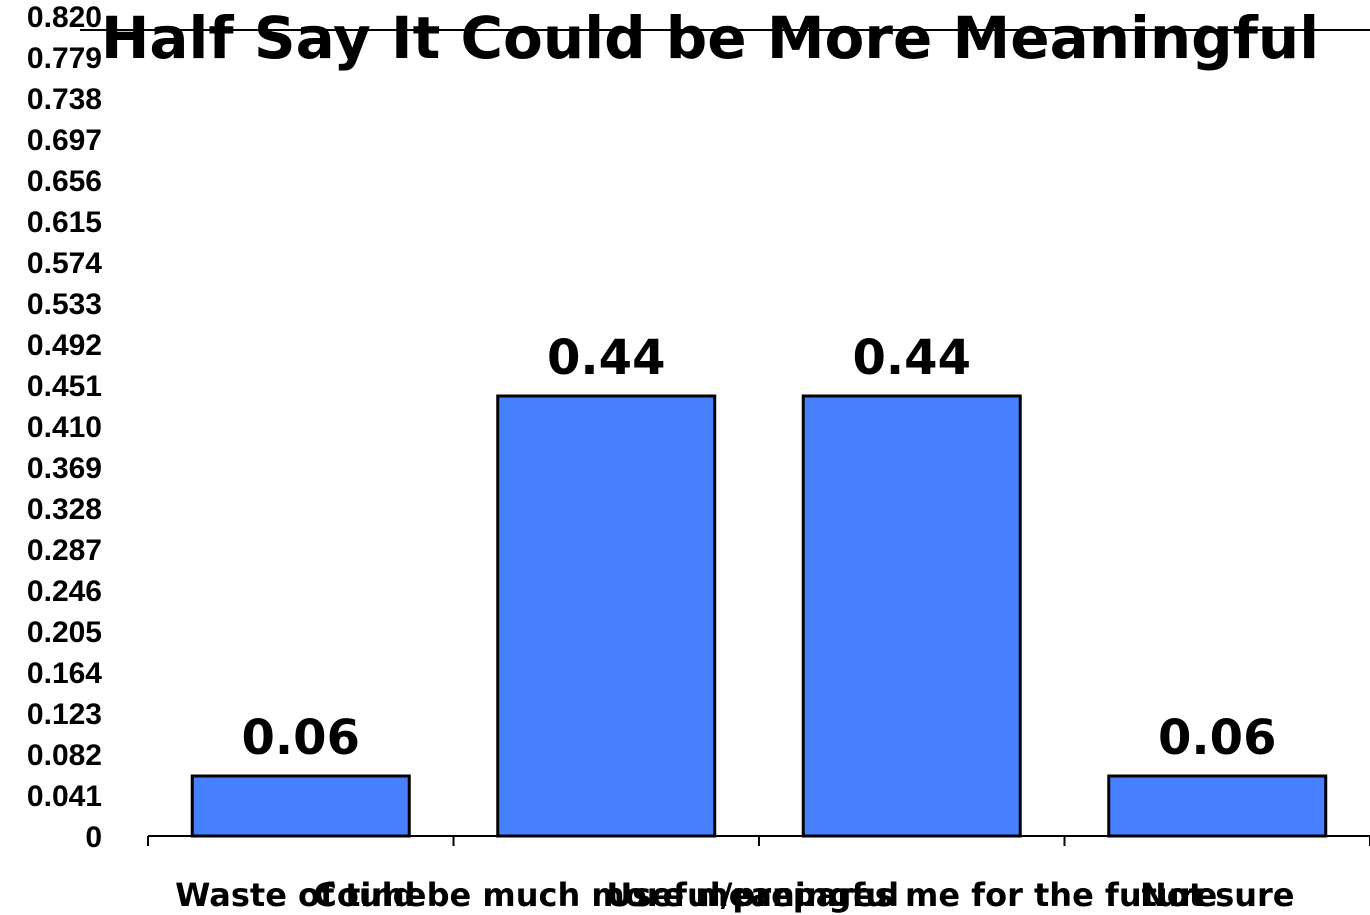  What do you see at coordinates (64, 673) in the screenshot?
I see `y-tick-label: 0.164` at bounding box center [64, 673].